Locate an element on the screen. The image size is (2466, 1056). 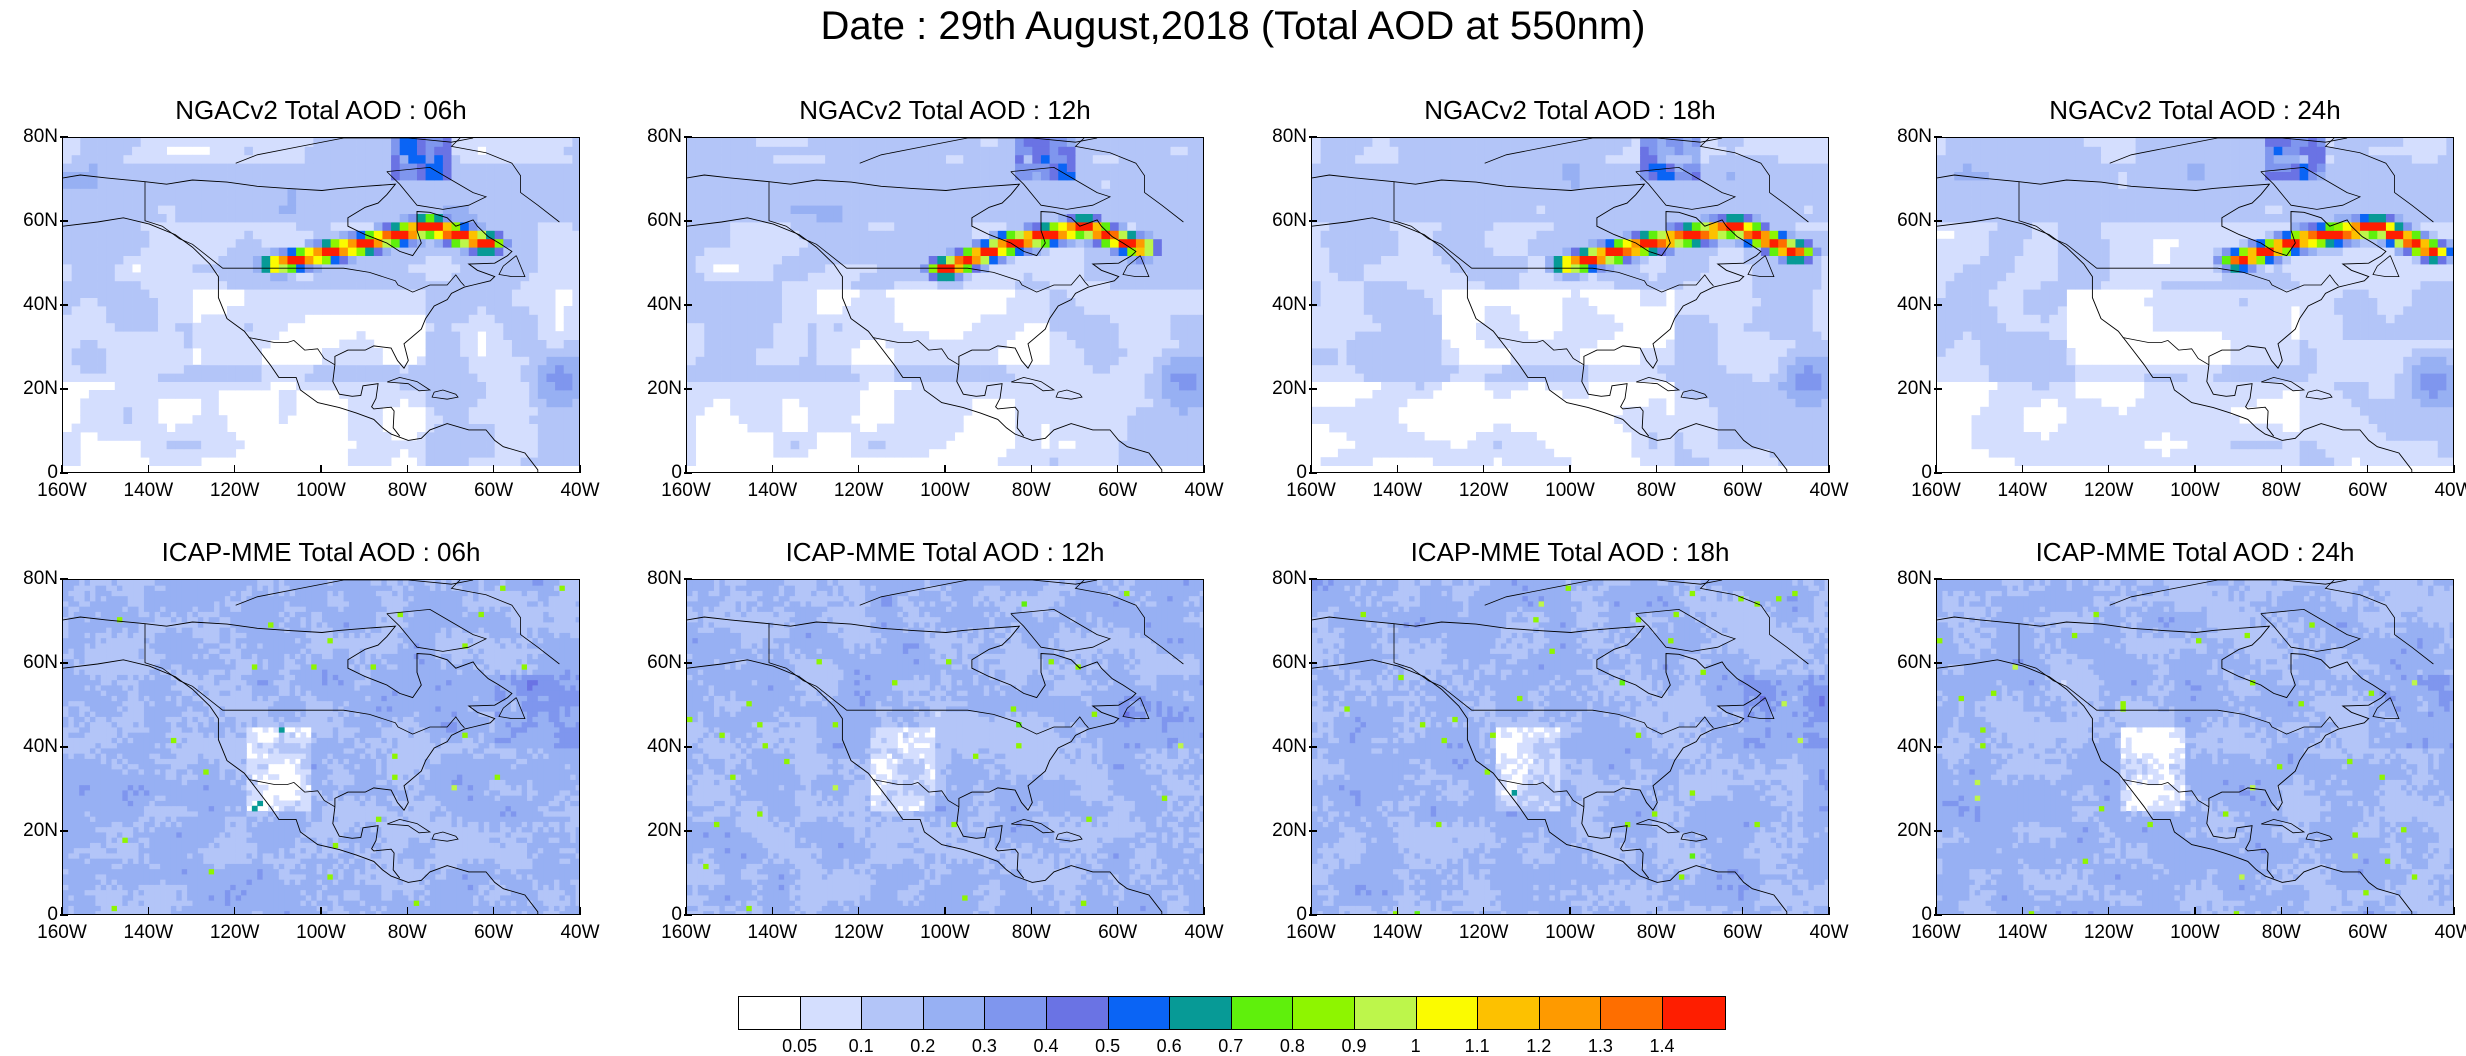
colorbar-label: 0.7 is located at coordinates (1231, 1046).